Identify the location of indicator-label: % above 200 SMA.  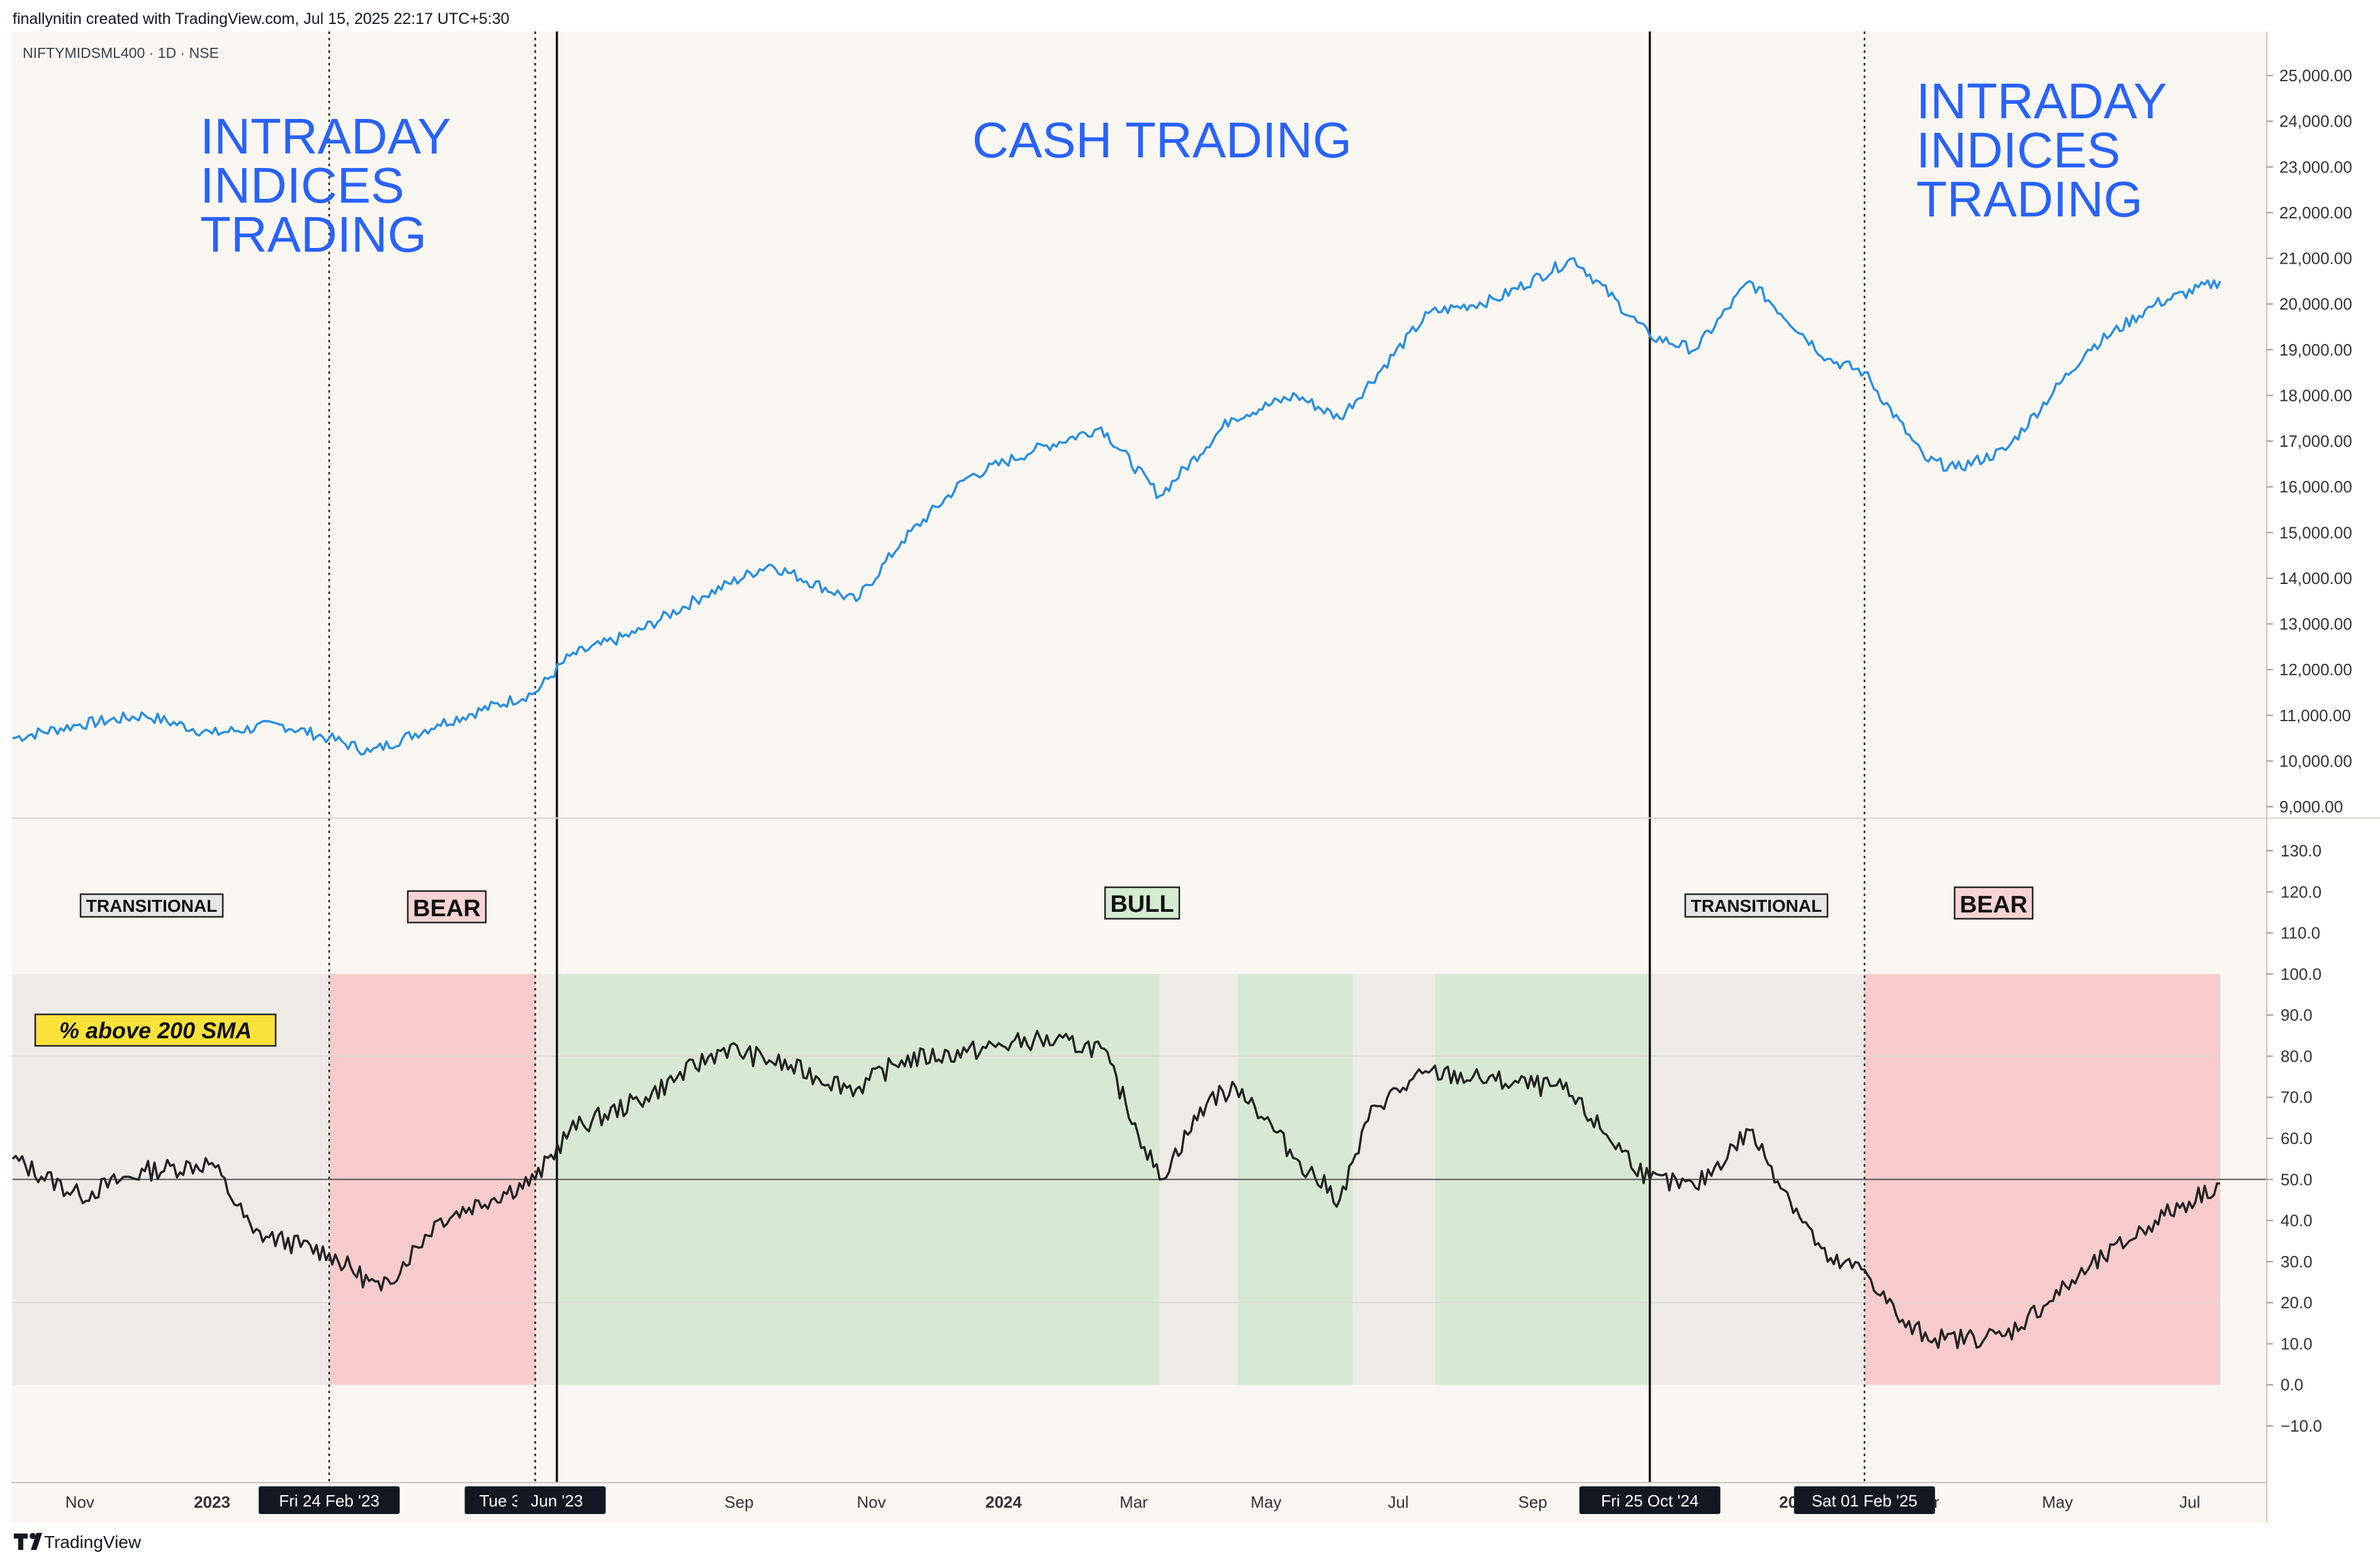
(155, 1030).